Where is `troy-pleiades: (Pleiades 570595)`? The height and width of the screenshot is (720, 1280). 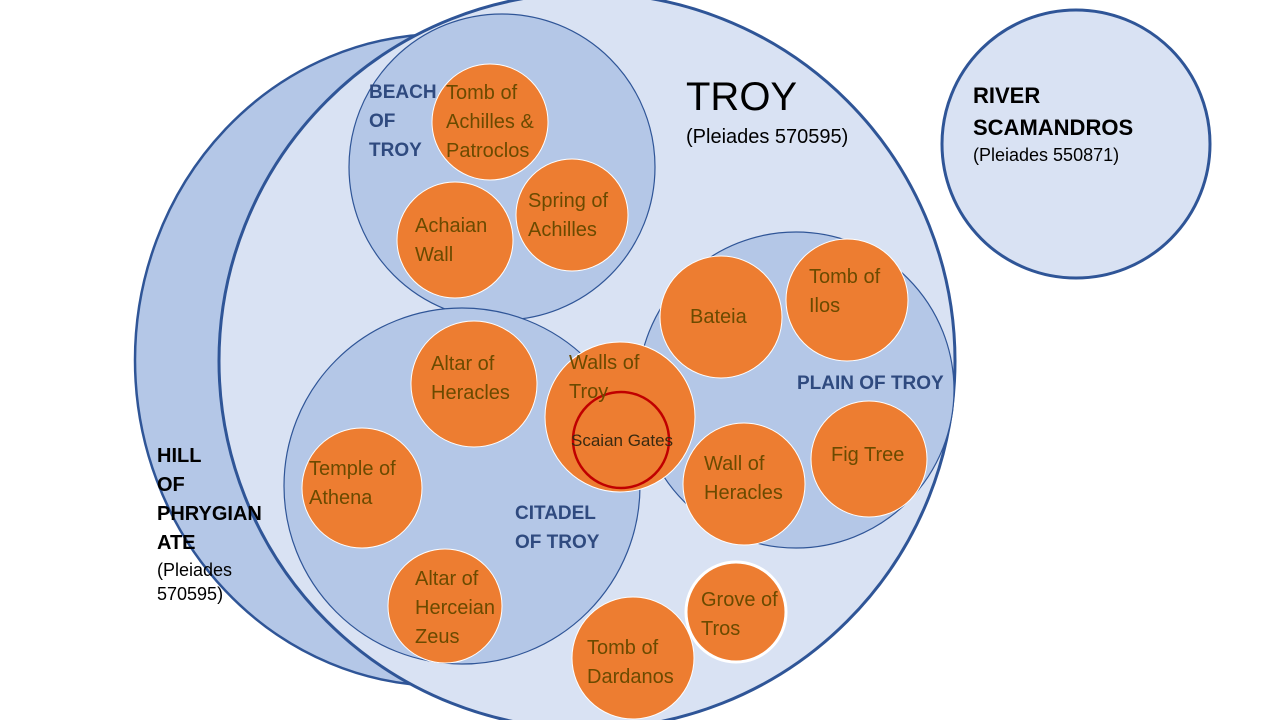 troy-pleiades: (Pleiades 570595) is located at coordinates (767, 137).